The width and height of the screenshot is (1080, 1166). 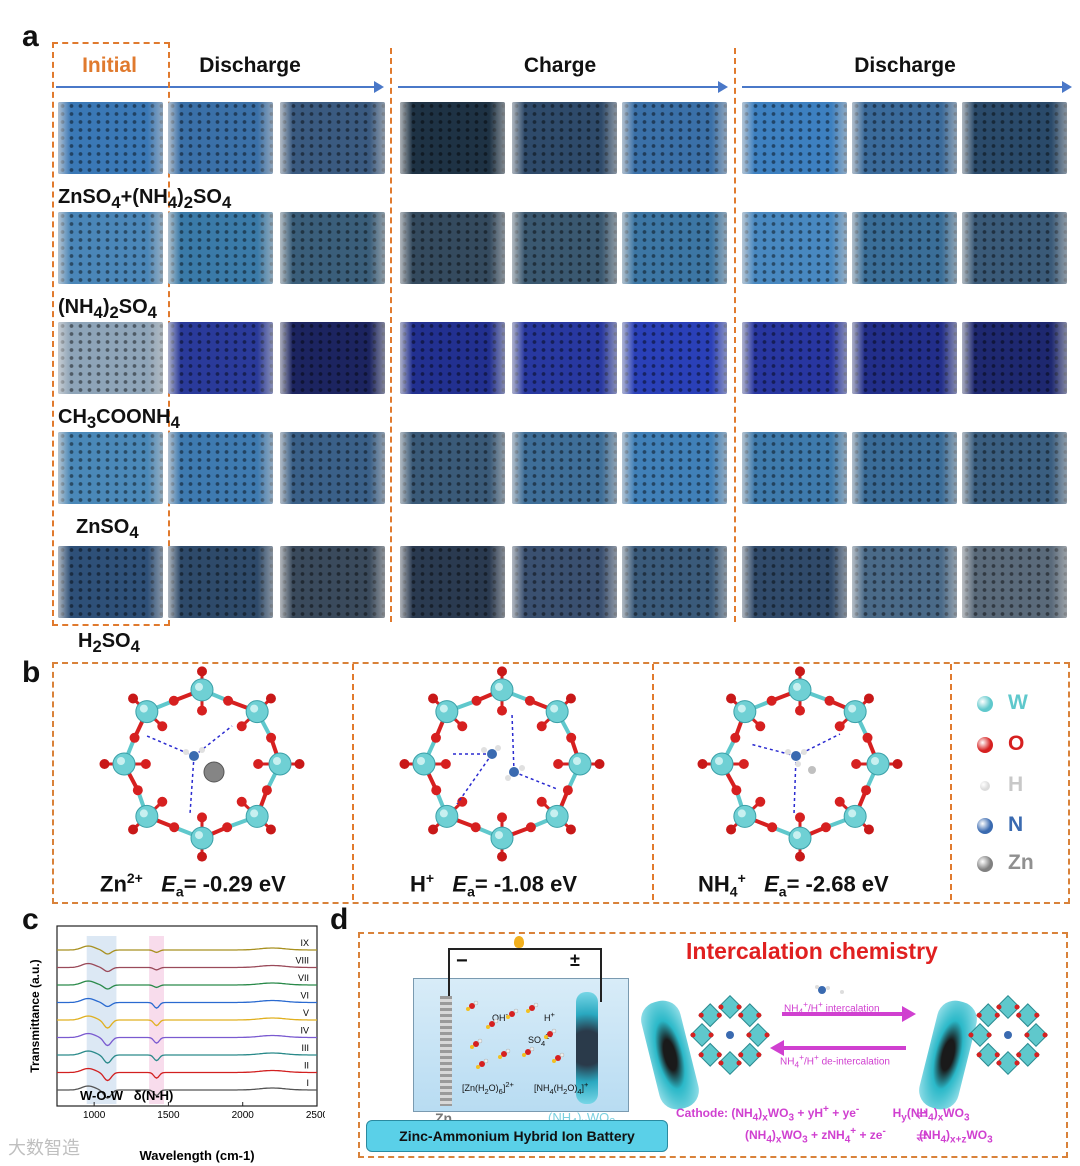 What do you see at coordinates (985, 786) in the screenshot?
I see `legend-ball-h` at bounding box center [985, 786].